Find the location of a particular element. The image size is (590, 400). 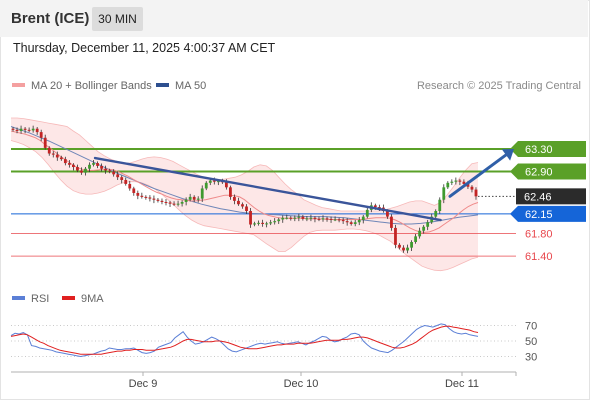

rsi-tick-label-0: 70 is located at coordinates (531, 327).